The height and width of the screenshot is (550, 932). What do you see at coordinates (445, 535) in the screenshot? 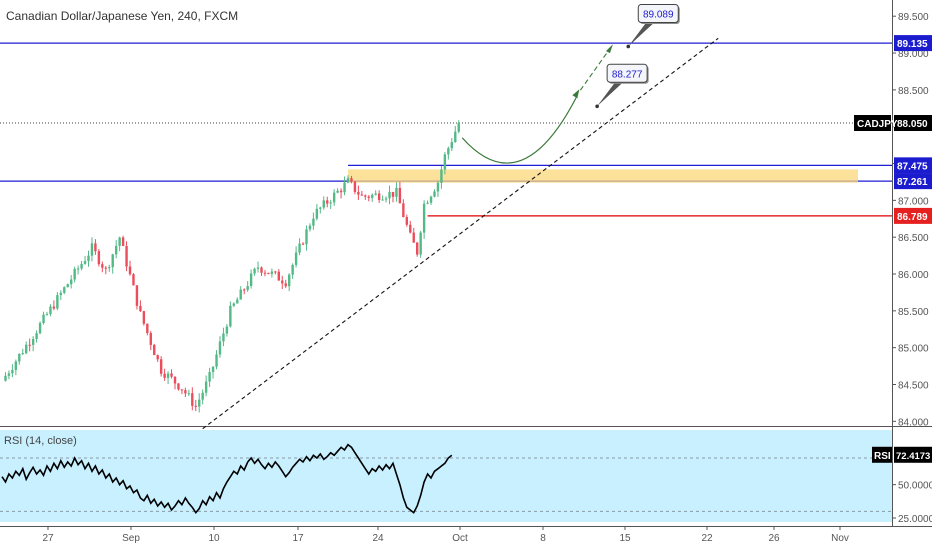
I see `time-axis: 27 Sep 10 17 24 Oct 8 15 22 26 Nov` at bounding box center [445, 535].